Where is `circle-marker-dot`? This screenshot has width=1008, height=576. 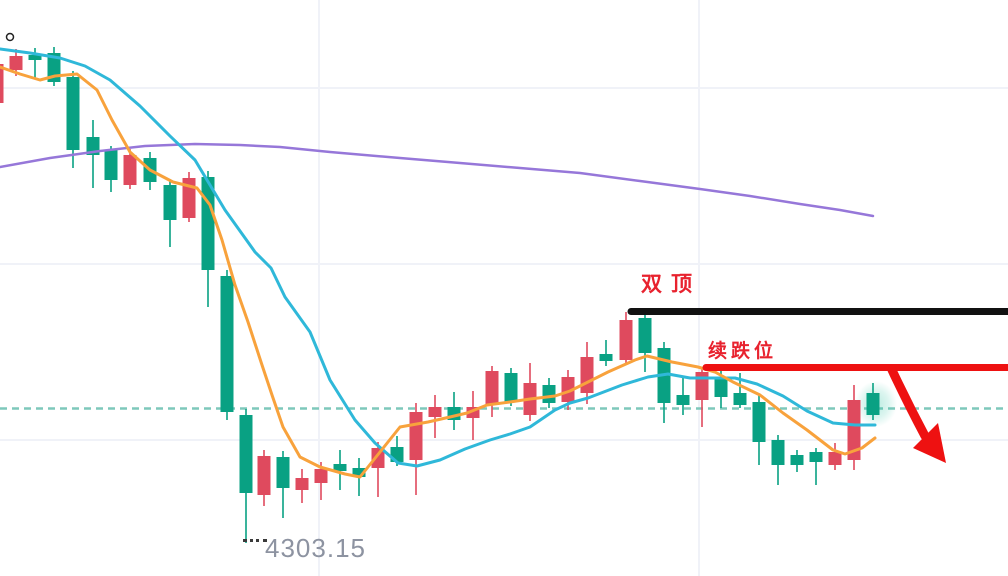
circle-marker-dot is located at coordinates (10, 37).